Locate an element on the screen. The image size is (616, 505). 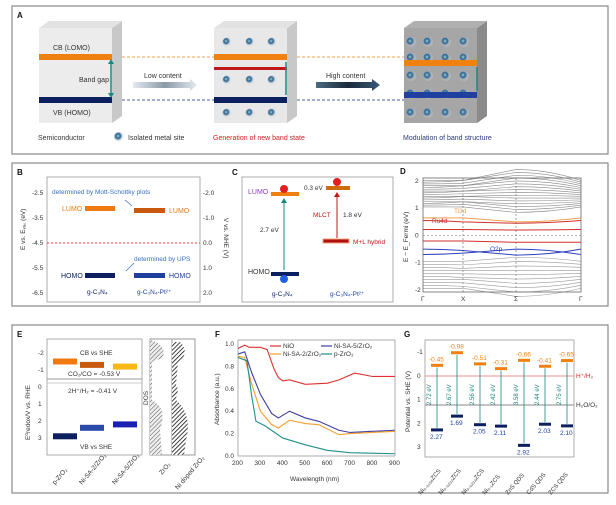
cb-label: CB (LOMO) is located at coordinates (71, 48).